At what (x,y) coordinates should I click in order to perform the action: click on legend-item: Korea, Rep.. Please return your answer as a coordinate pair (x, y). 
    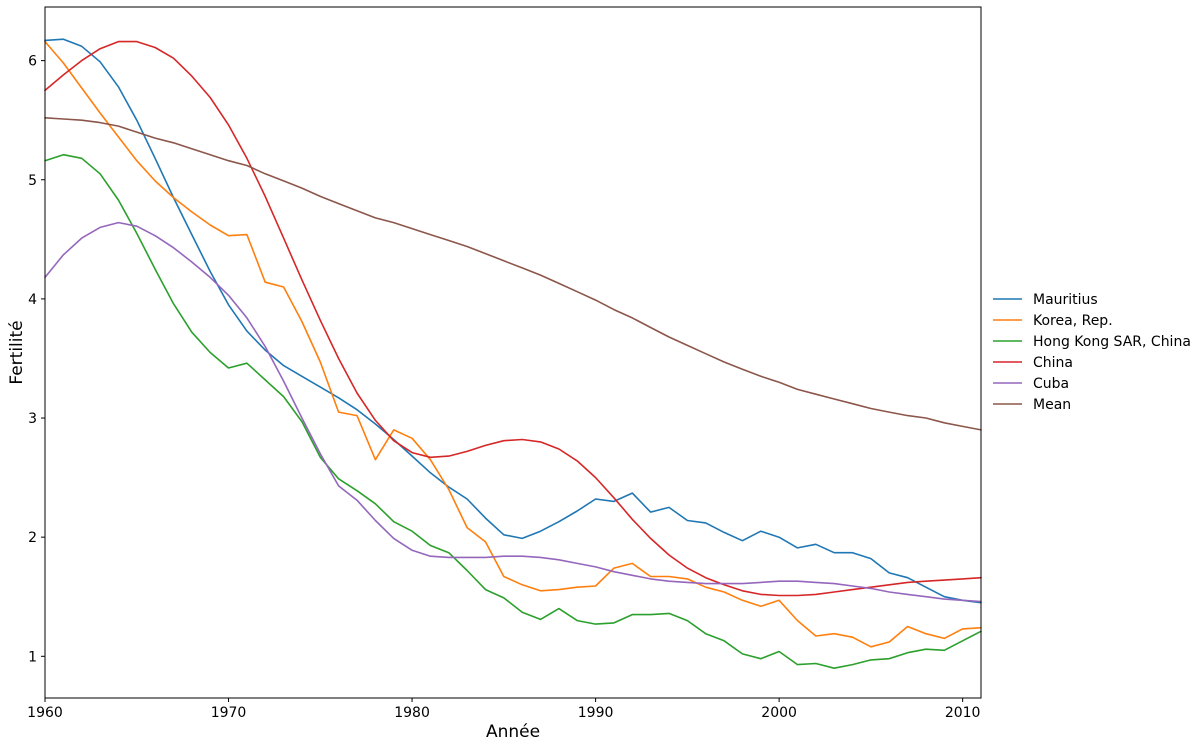
    Looking at the image, I should click on (1053, 321).